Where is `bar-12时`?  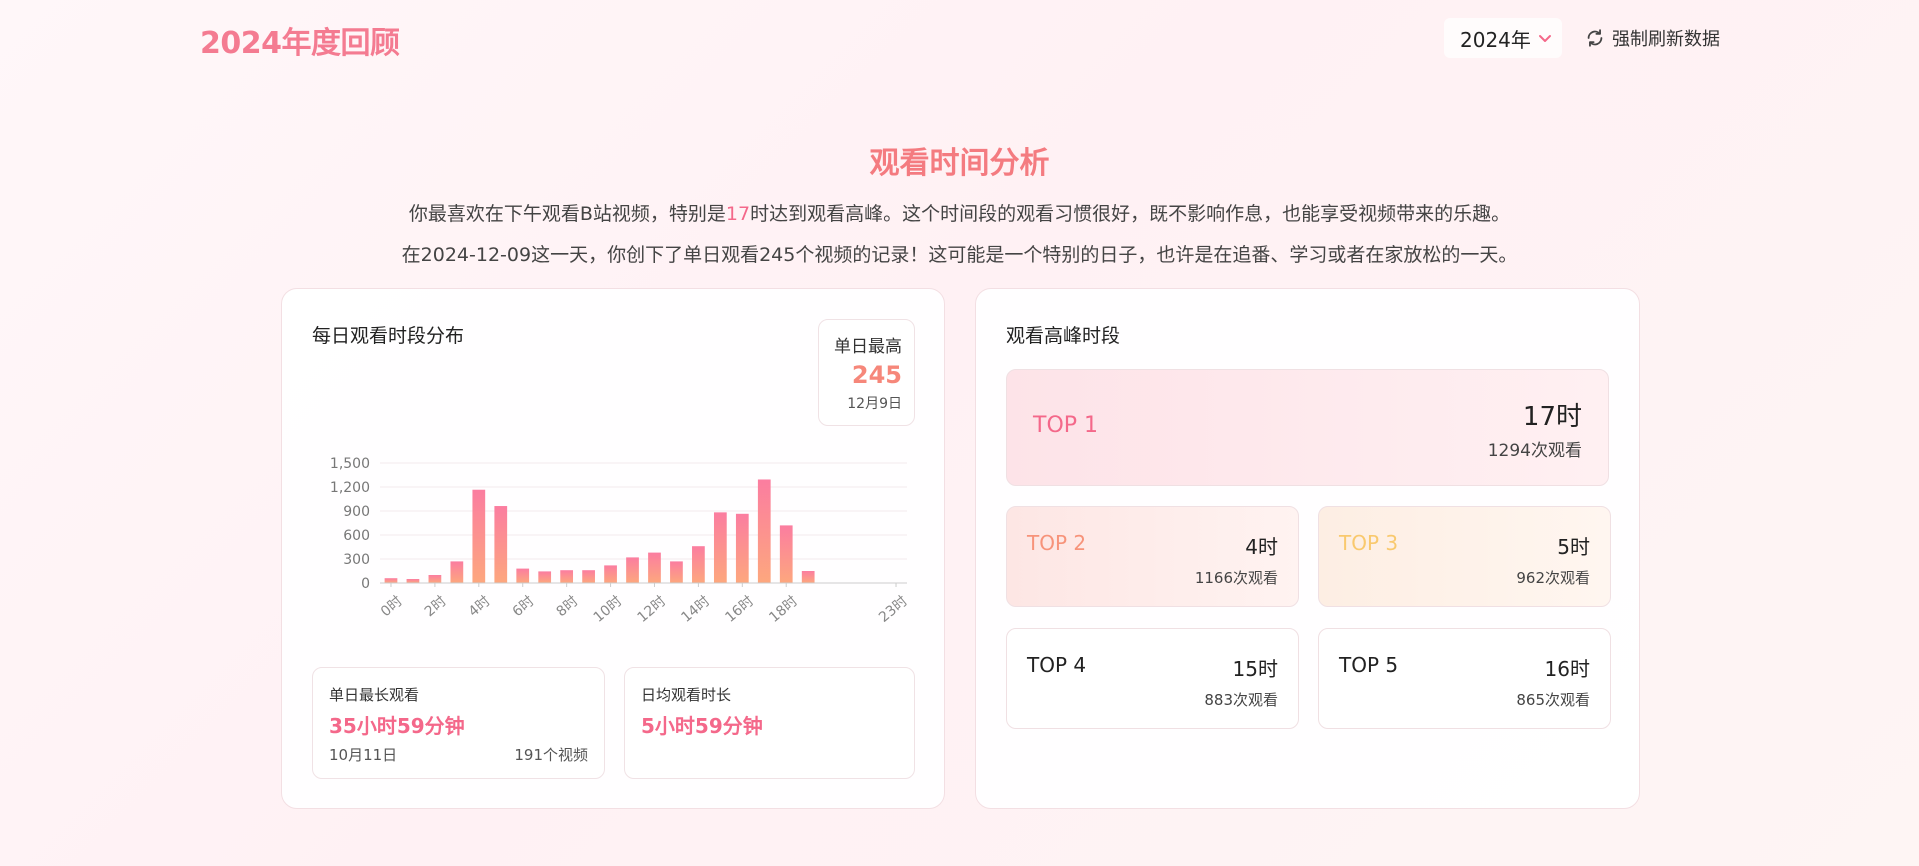 bar-12时 is located at coordinates (654, 567).